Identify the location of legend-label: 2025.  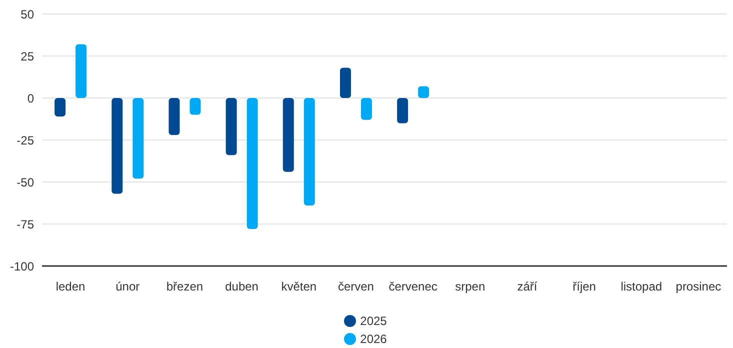
(373, 321).